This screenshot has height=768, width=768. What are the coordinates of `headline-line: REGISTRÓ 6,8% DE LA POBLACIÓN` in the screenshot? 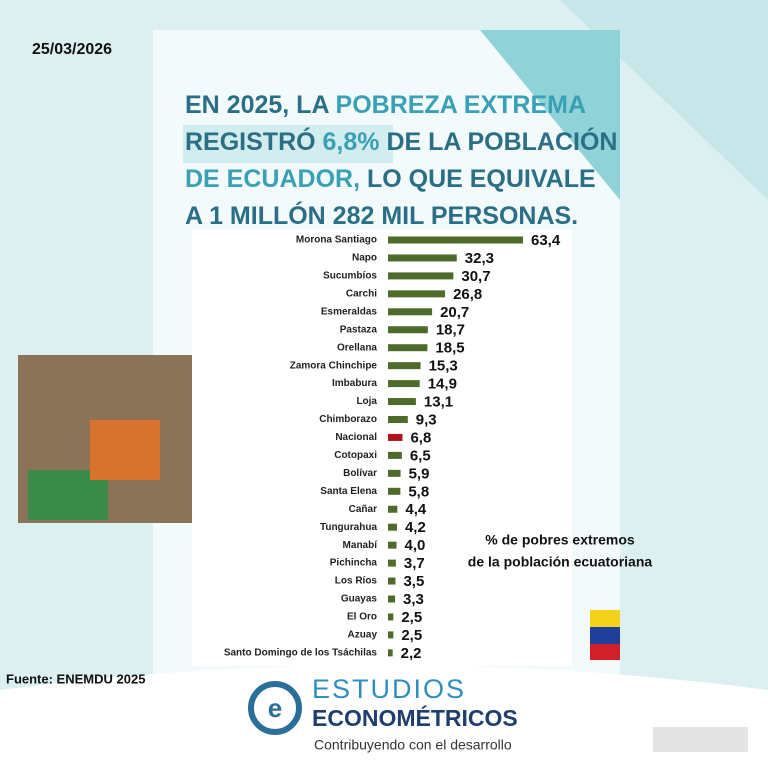 It's located at (401, 141).